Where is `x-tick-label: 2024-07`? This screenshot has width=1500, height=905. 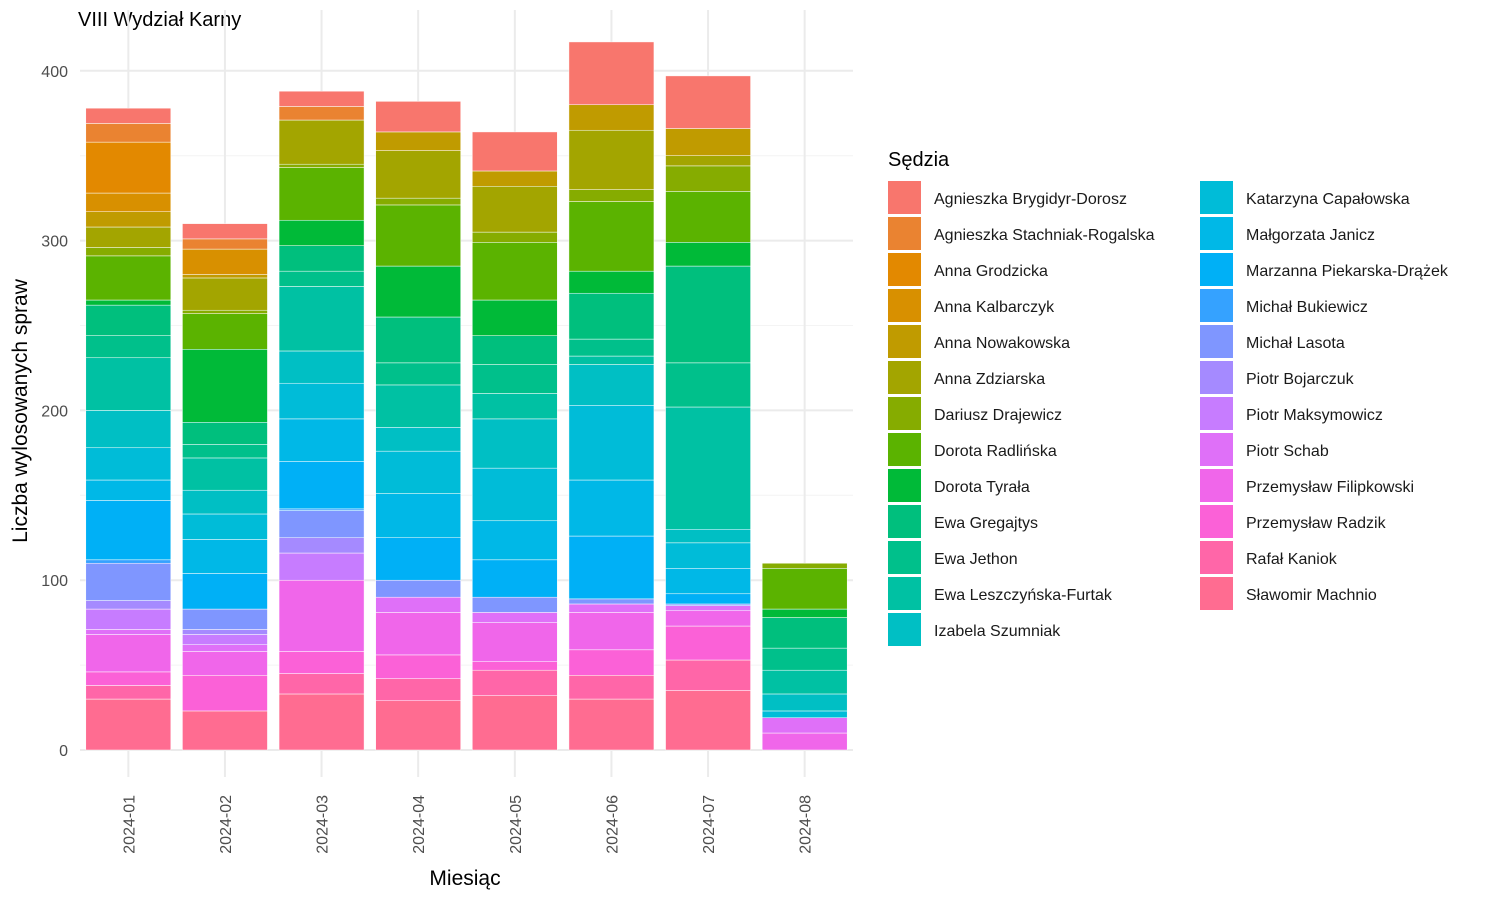 x-tick-label: 2024-07 is located at coordinates (709, 824).